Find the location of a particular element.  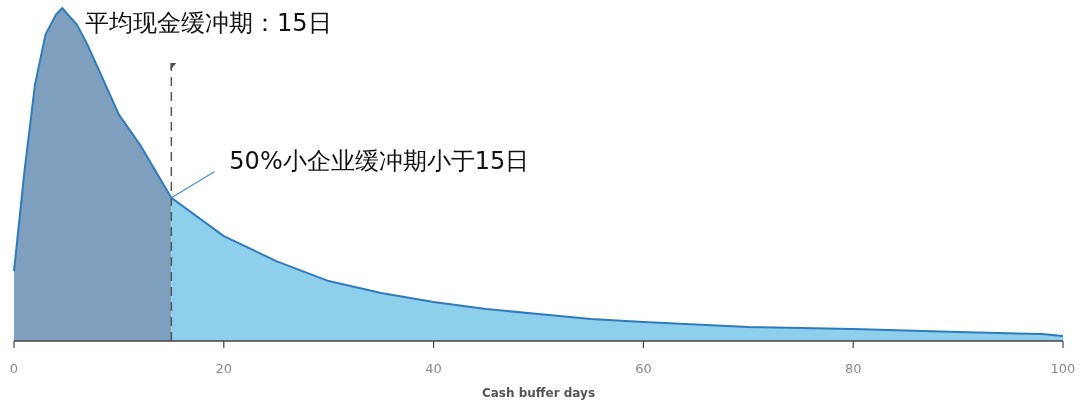

ref-line-label: 平均现金缓冲期：15日 is located at coordinates (208, 23).